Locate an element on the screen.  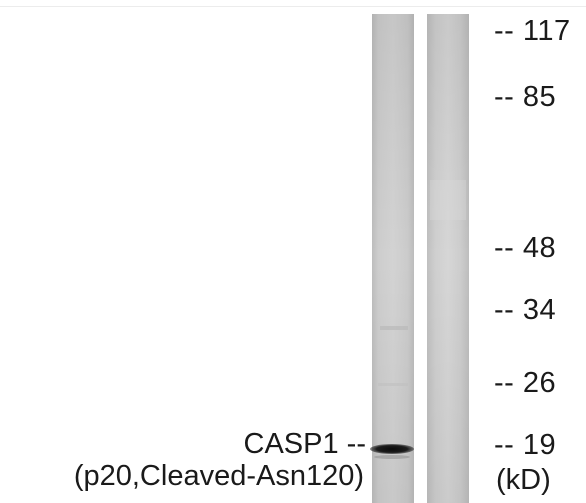
marker-26: -- 26 is located at coordinates (525, 383).